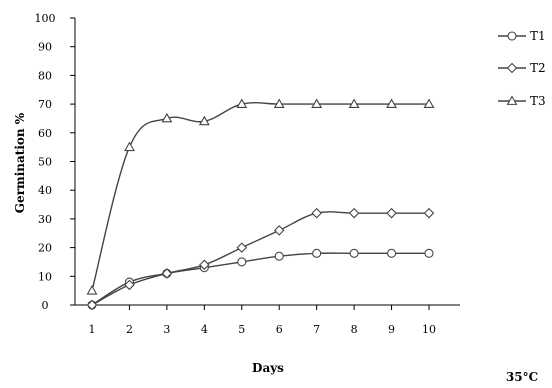 The image size is (552, 388). I want to click on series-t1, so click(260, 279).